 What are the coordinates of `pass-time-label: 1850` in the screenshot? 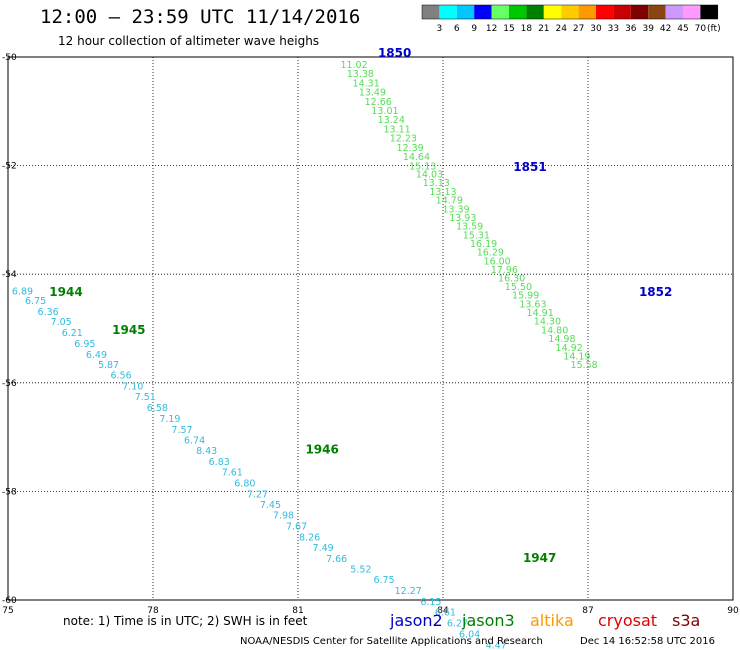 It's located at (394, 53).